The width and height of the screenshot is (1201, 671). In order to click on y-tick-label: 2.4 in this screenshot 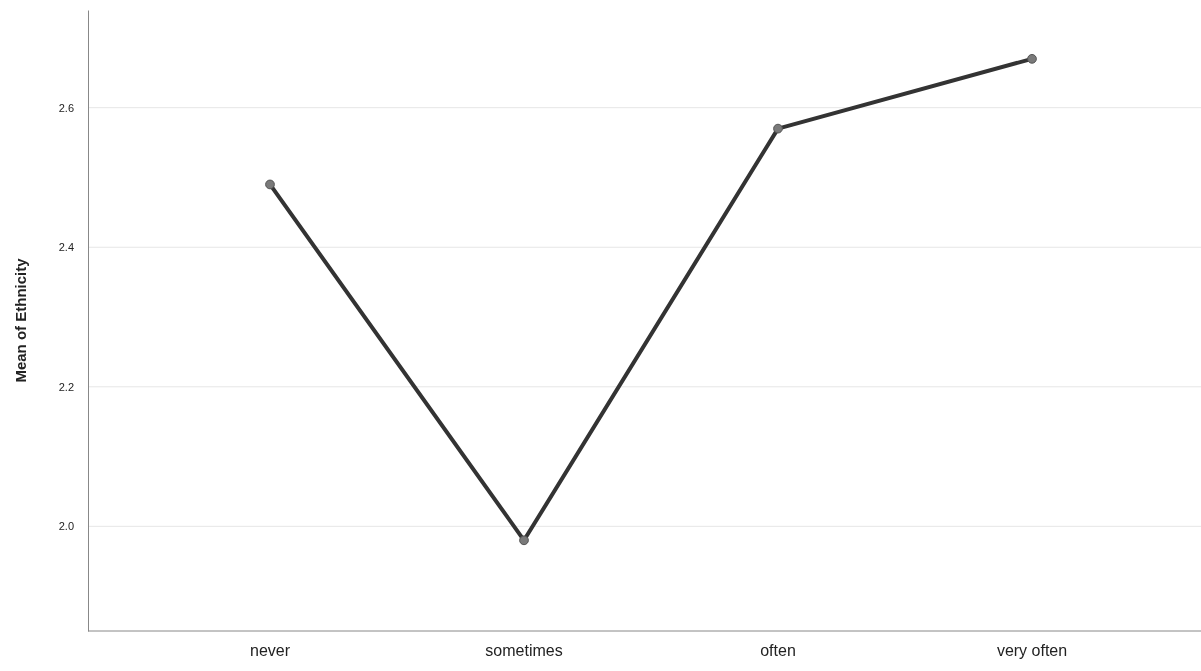, I will do `click(66, 247)`.